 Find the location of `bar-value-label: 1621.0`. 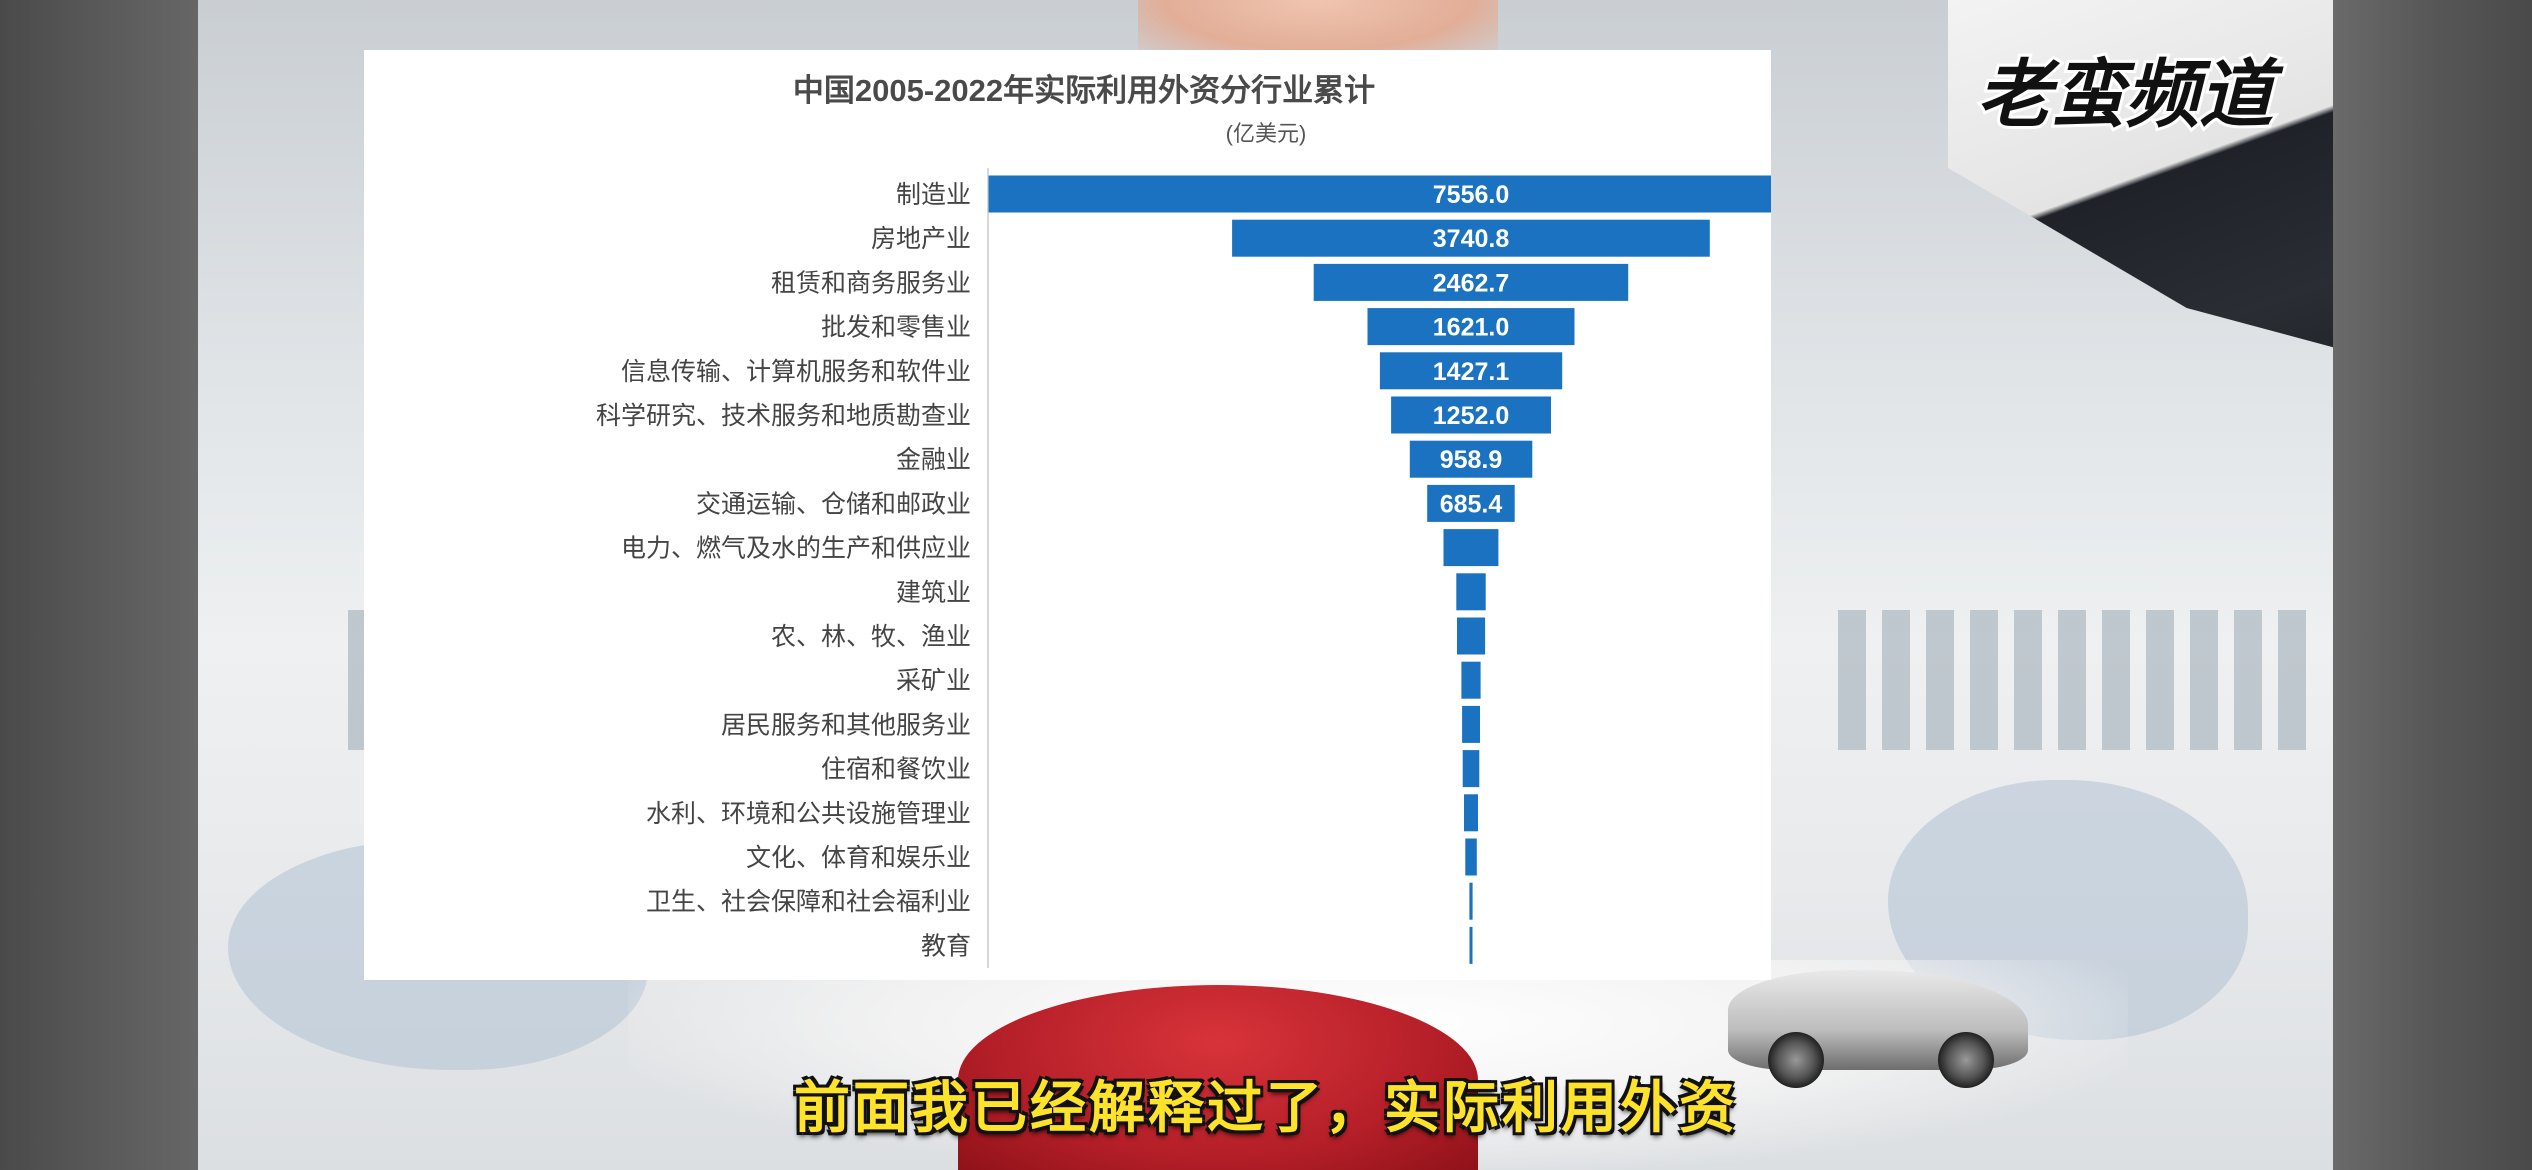

bar-value-label: 1621.0 is located at coordinates (1471, 328).